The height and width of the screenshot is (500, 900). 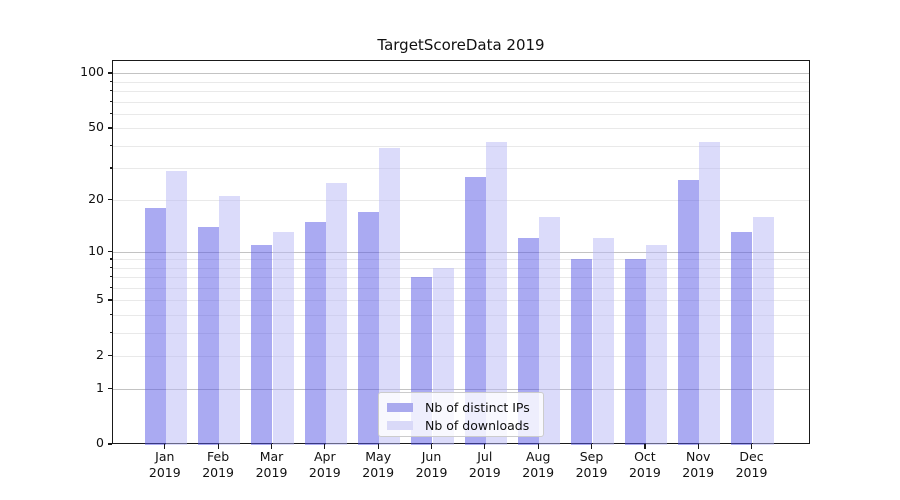 I want to click on bar-oct-distinct-ips, so click(x=635, y=352).